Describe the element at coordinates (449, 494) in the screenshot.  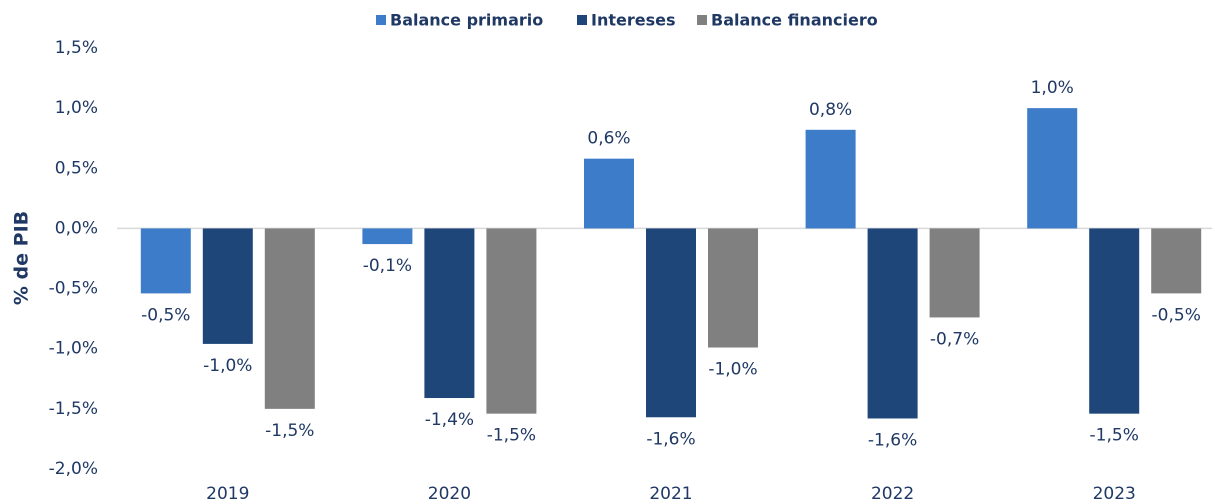
I see `x-tick-label: 2020` at that location.